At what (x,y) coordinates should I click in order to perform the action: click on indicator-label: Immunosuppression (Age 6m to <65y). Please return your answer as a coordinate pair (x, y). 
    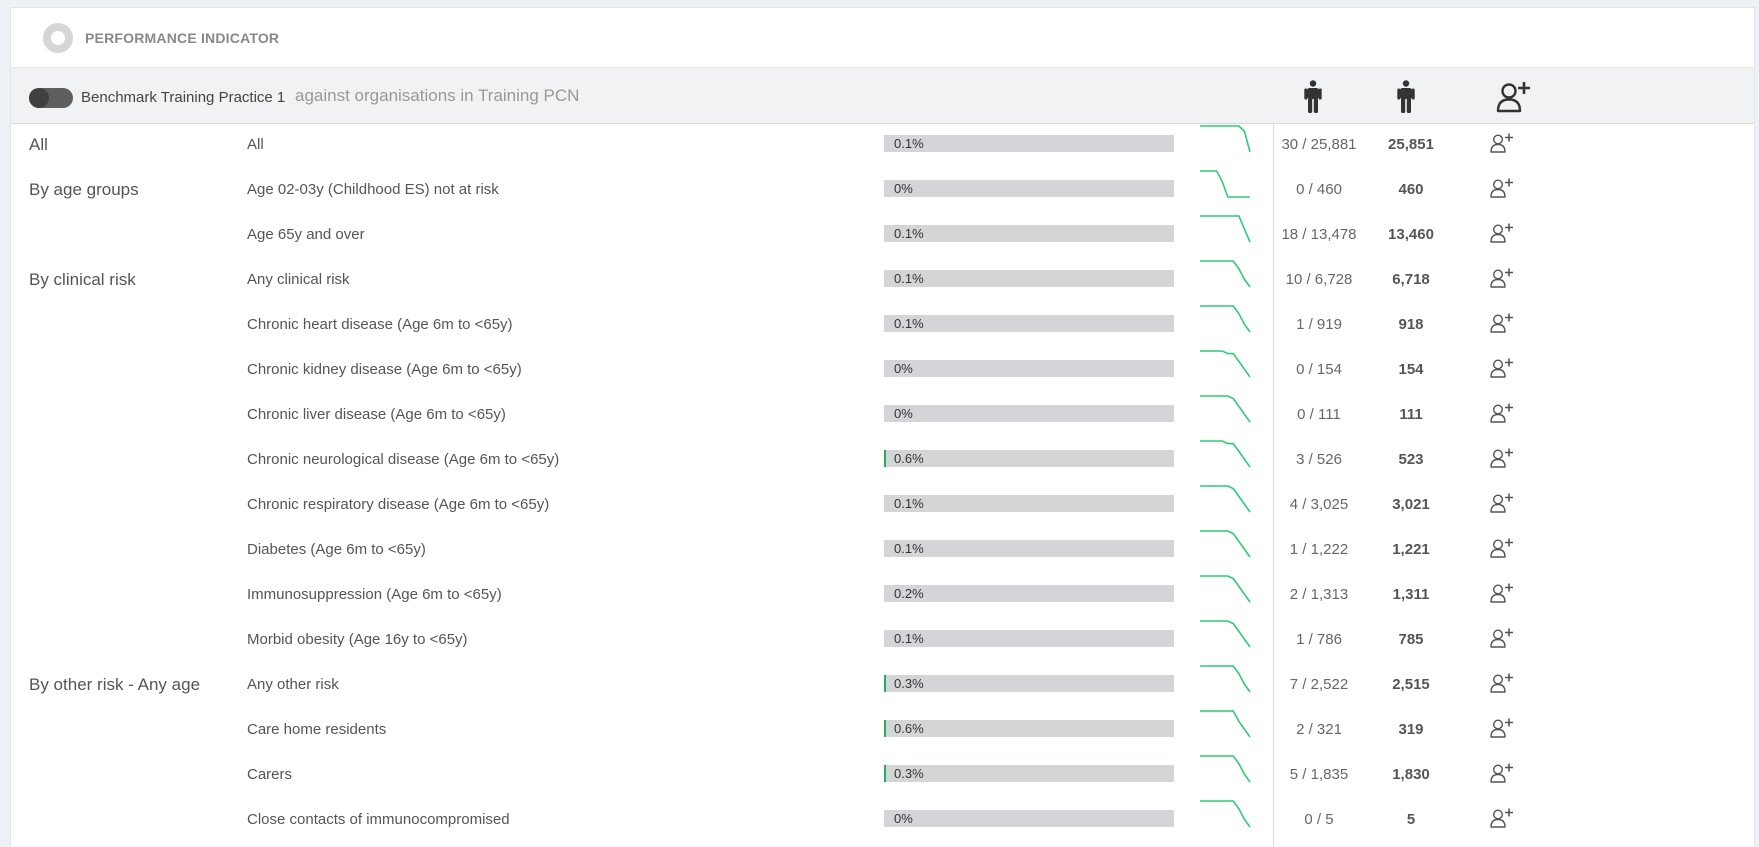
    Looking at the image, I should click on (374, 594).